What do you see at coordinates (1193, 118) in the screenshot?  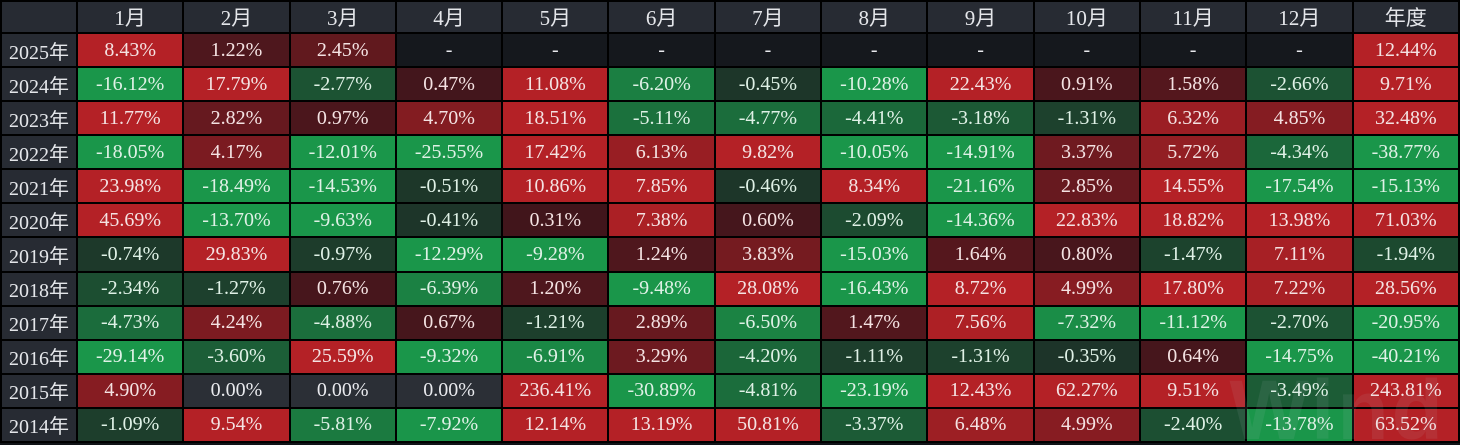 I see `return-cell: 6.32%` at bounding box center [1193, 118].